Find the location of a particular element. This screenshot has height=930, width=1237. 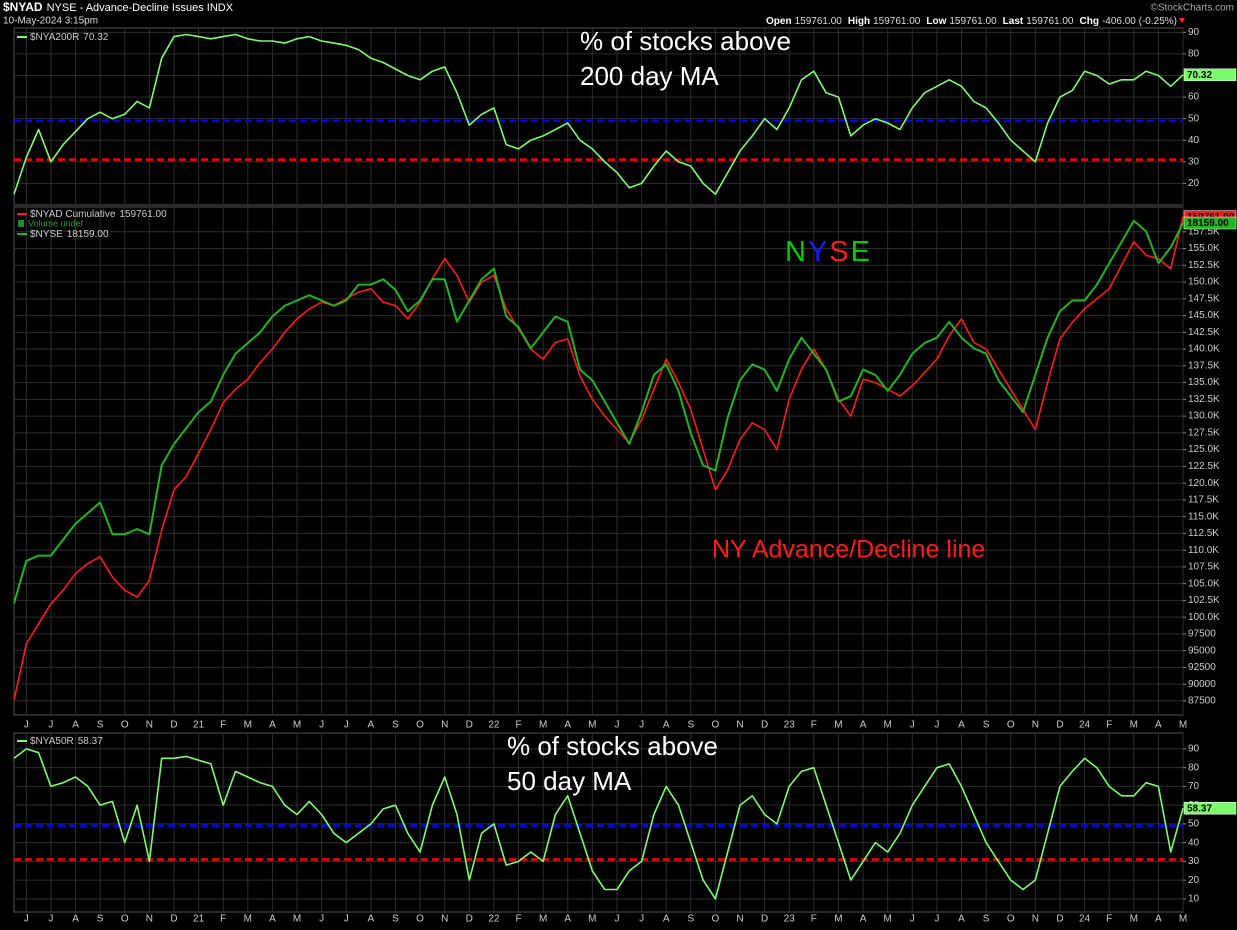

annotation-part: N is located at coordinates (796, 252).